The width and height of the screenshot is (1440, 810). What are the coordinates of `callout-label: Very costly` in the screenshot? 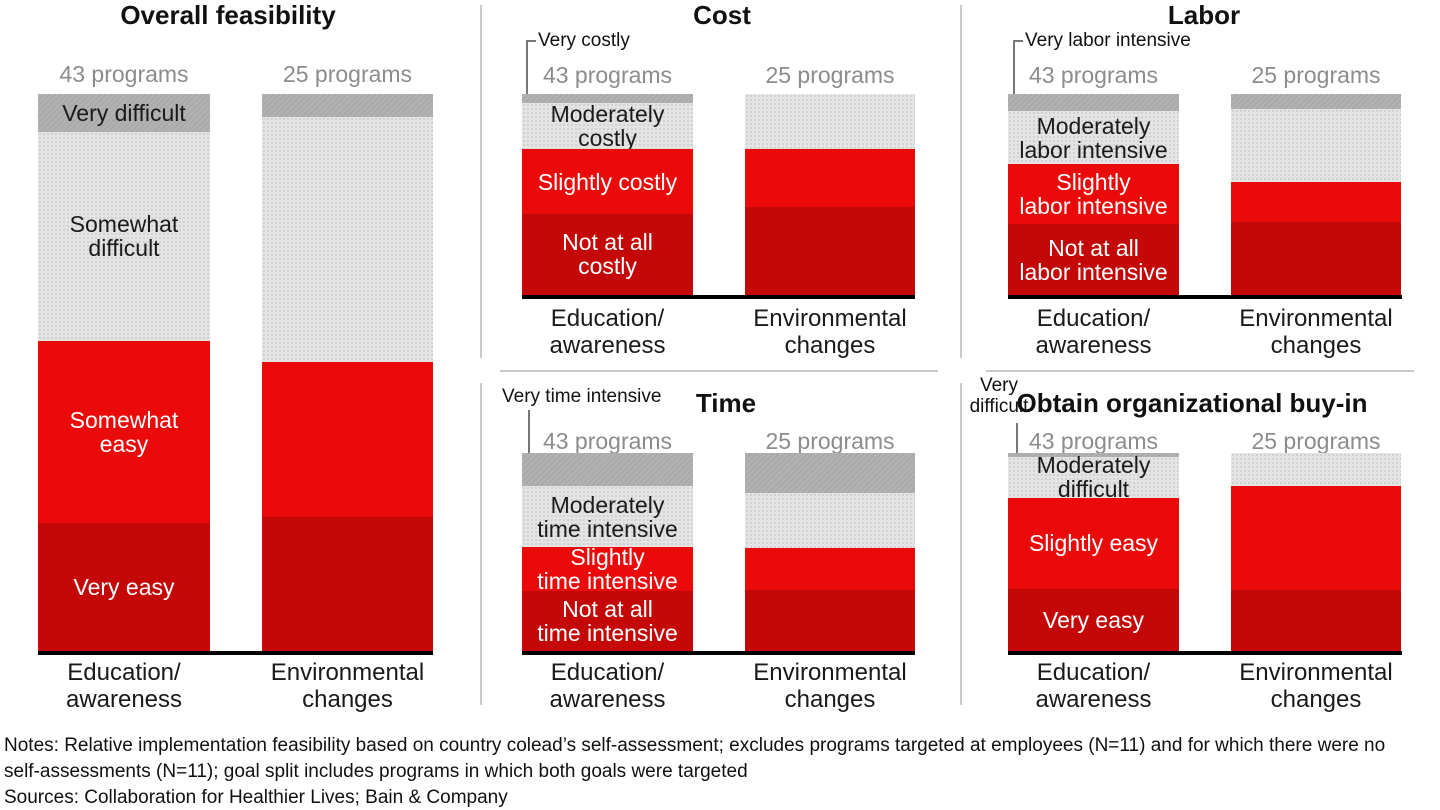 It's located at (584, 40).